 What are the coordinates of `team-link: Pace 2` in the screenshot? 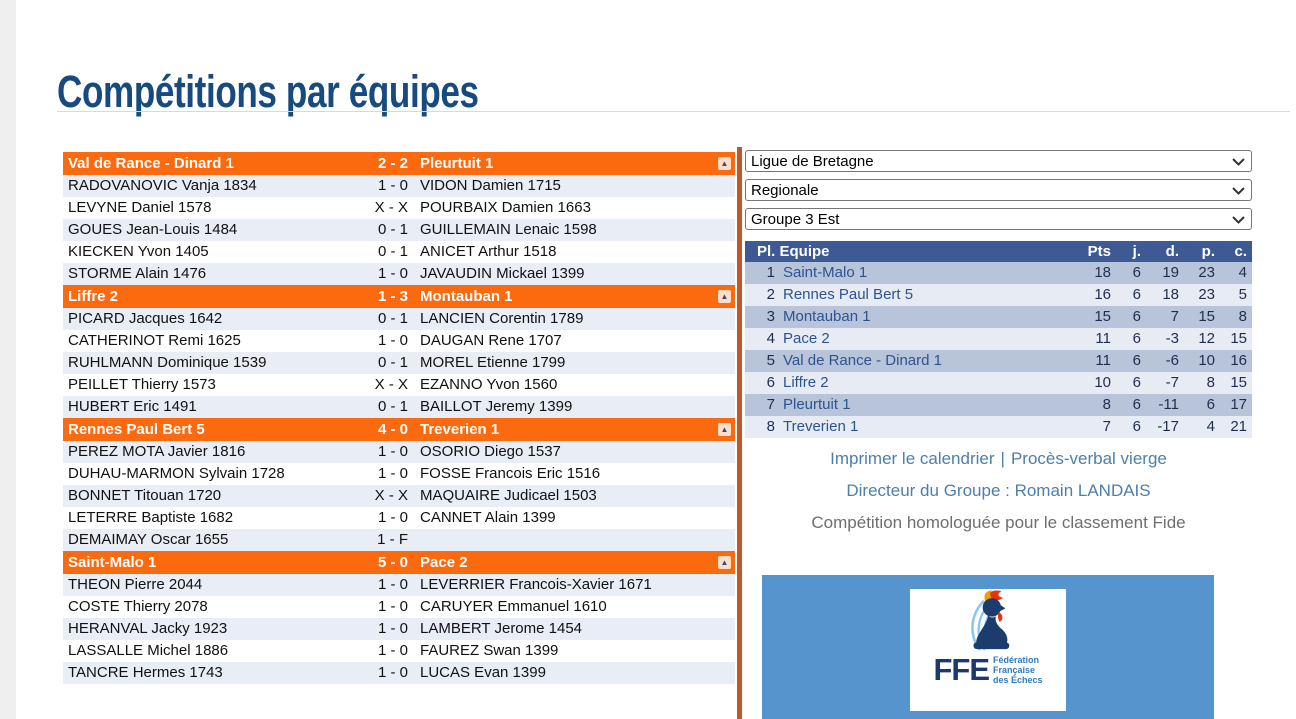 It's located at (806, 338).